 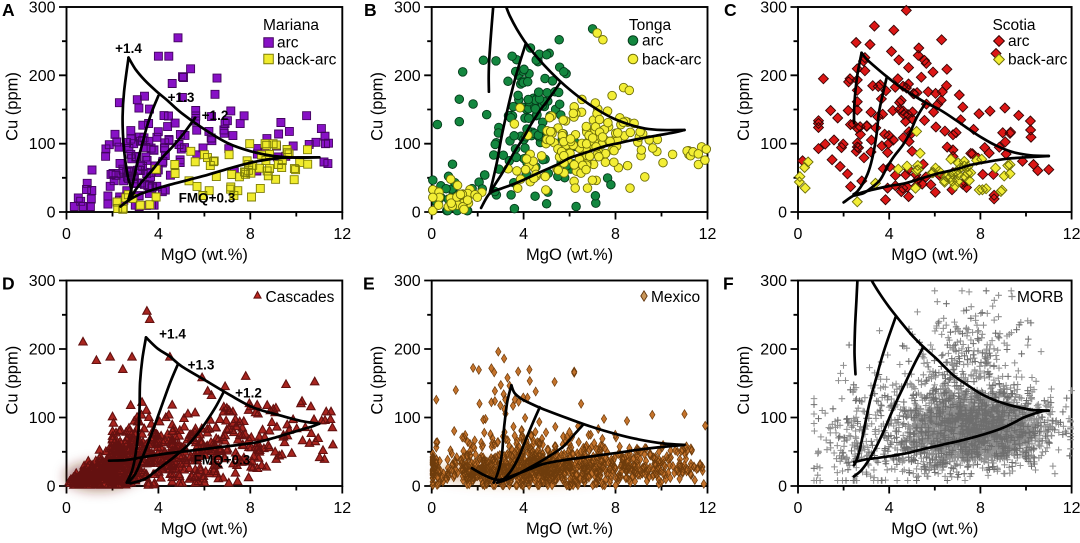 What do you see at coordinates (650, 25) in the screenshot?
I see `svg-text: Tonga` at bounding box center [650, 25].